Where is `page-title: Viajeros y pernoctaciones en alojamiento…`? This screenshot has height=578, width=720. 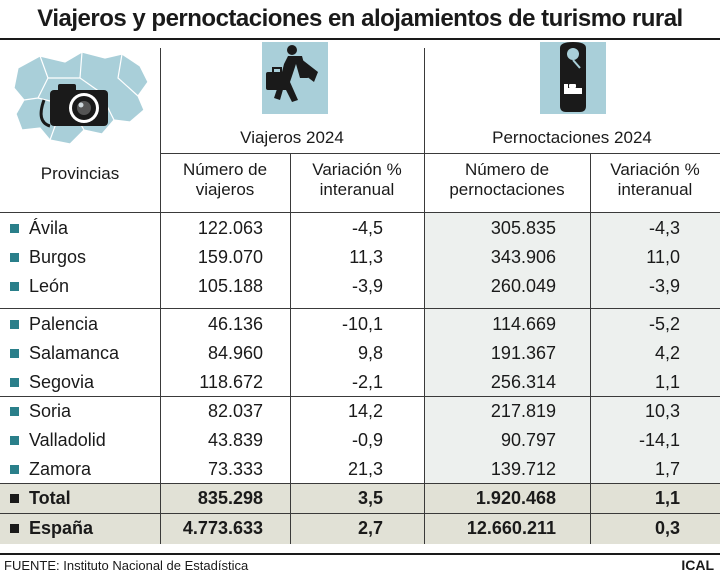 page-title: Viajeros y pernoctaciones en alojamiento… is located at coordinates (360, 18).